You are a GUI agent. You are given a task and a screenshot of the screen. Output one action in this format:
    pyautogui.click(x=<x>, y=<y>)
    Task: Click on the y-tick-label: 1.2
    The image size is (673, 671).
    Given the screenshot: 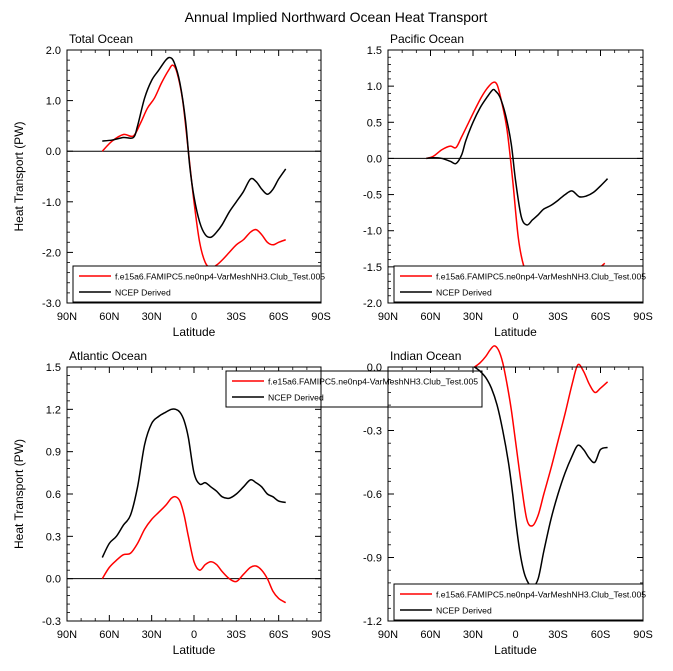 What is the action you would take?
    pyautogui.click(x=53, y=410)
    